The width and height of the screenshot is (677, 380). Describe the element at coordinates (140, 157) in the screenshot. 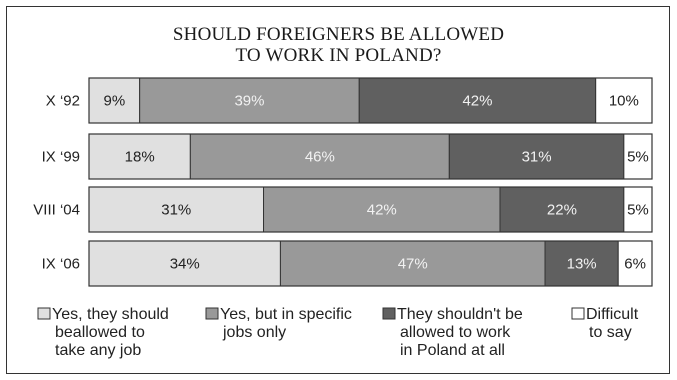

I see `data-label: 18%` at that location.